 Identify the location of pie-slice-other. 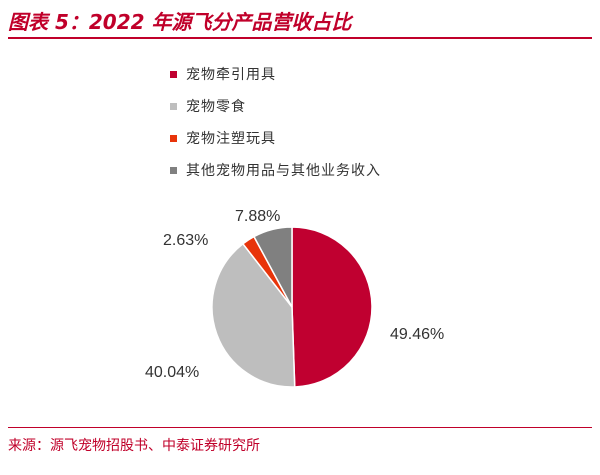
(272, 267).